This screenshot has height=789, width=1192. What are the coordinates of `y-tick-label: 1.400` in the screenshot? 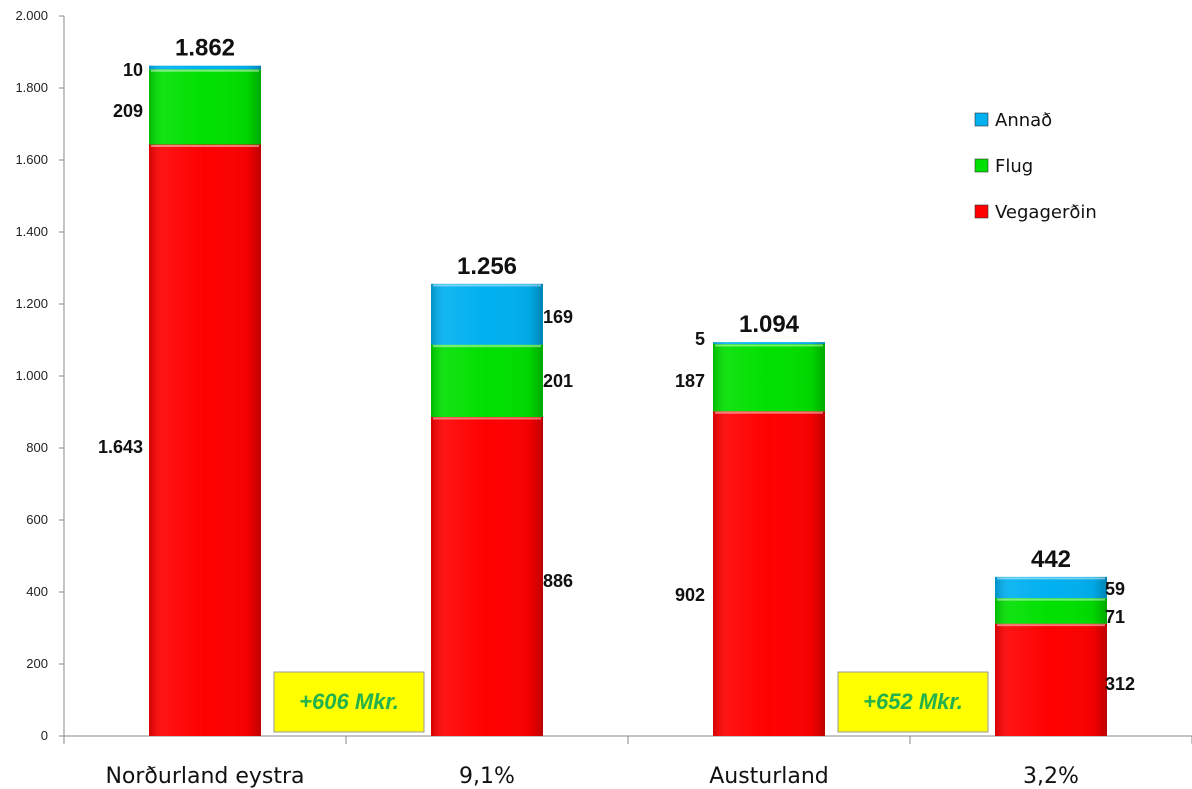 It's located at (31, 231).